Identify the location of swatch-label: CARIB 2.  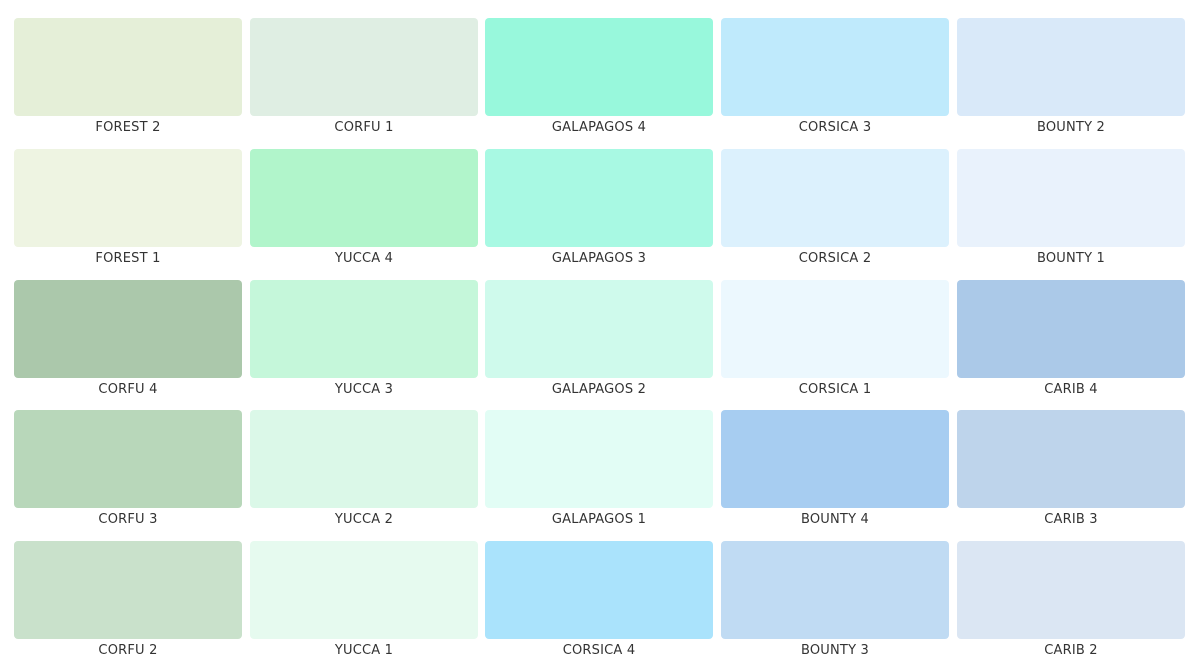
(1071, 650).